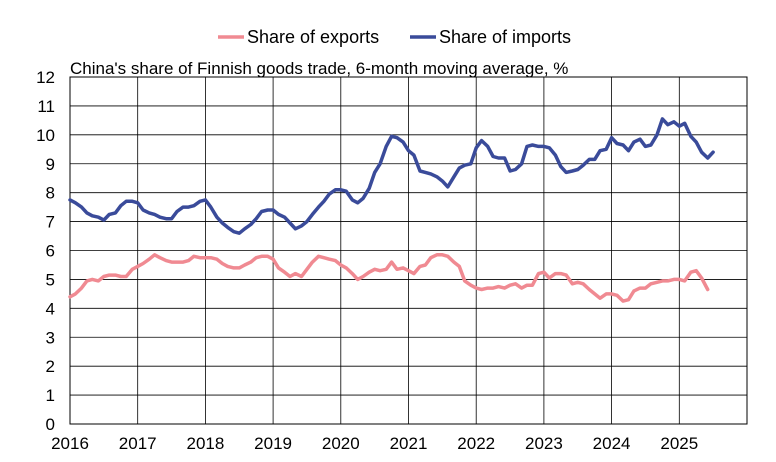 The image size is (776, 462). Describe the element at coordinates (50, 395) in the screenshot. I see `y-tick-label: 1` at that location.